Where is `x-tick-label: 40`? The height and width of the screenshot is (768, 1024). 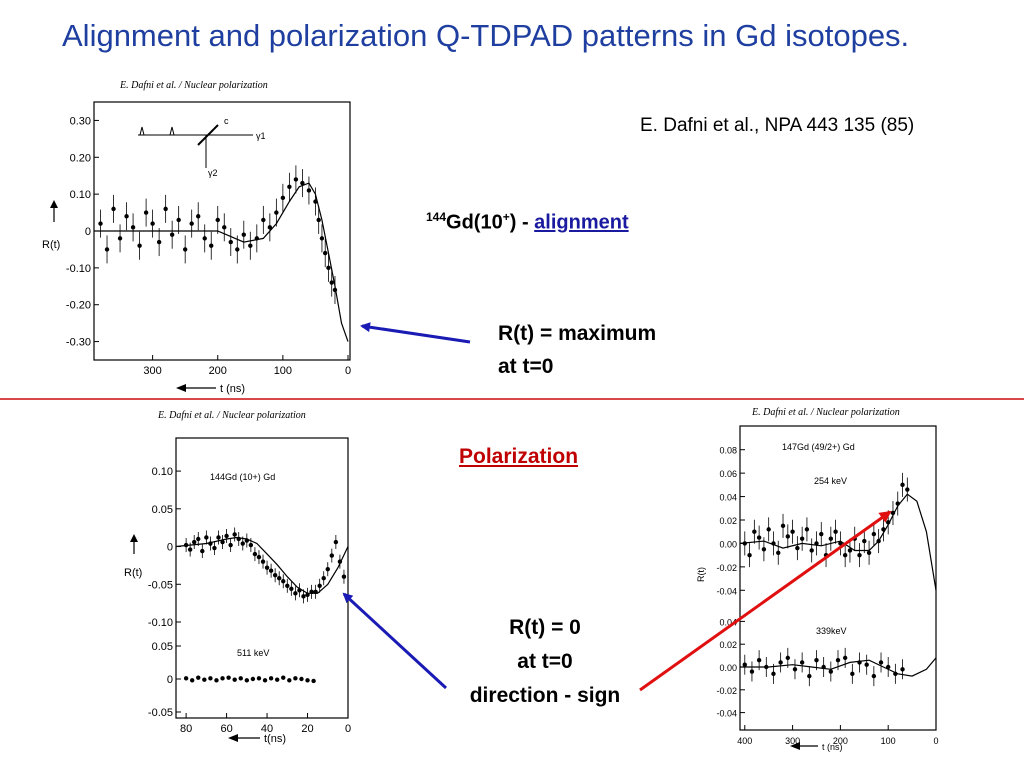 x-tick-label: 40 is located at coordinates (267, 729).